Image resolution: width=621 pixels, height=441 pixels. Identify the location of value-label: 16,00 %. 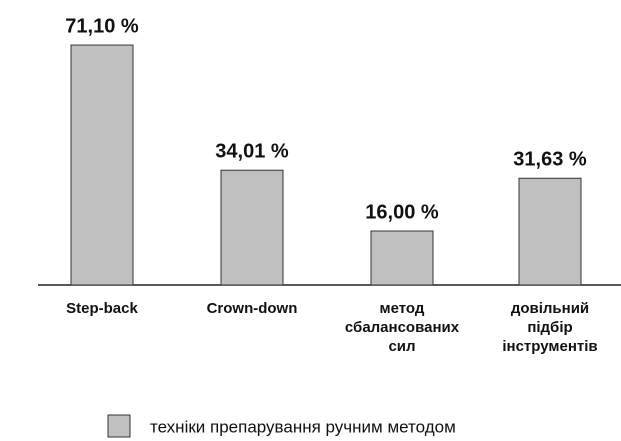
(402, 212).